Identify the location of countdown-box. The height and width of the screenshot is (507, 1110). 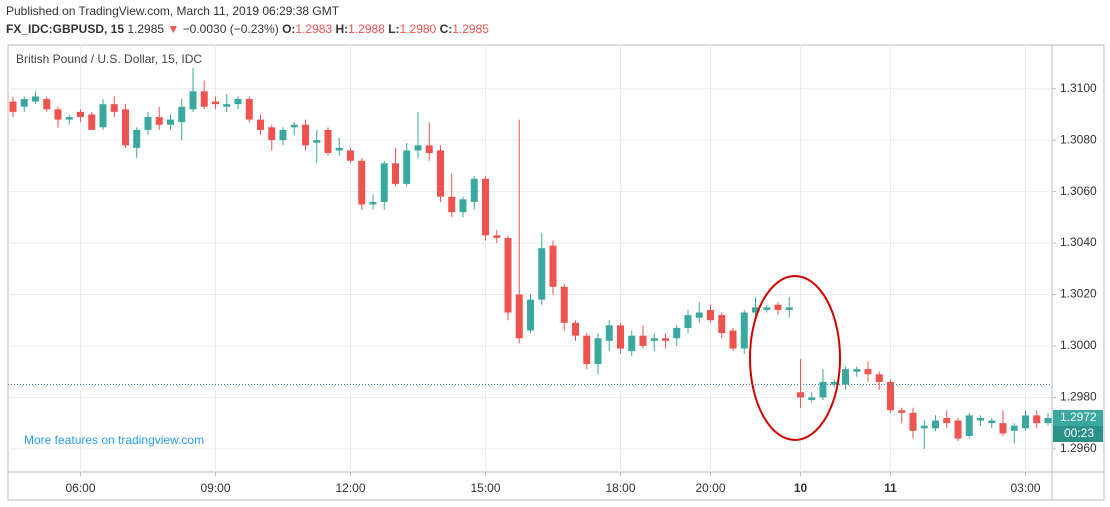
(1078, 433).